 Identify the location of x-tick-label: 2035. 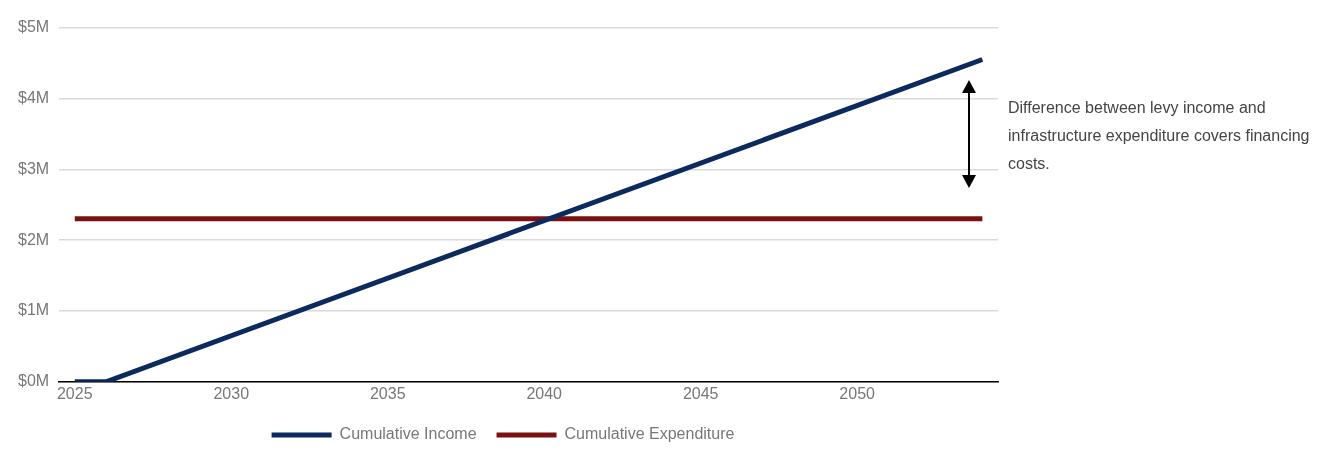
(387, 393).